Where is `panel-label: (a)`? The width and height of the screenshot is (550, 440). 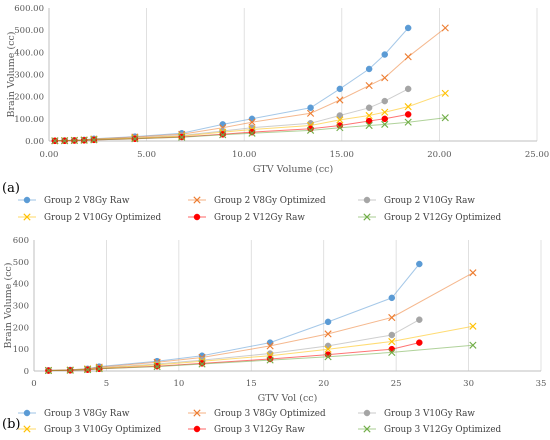 panel-label: (a) is located at coordinates (11, 188).